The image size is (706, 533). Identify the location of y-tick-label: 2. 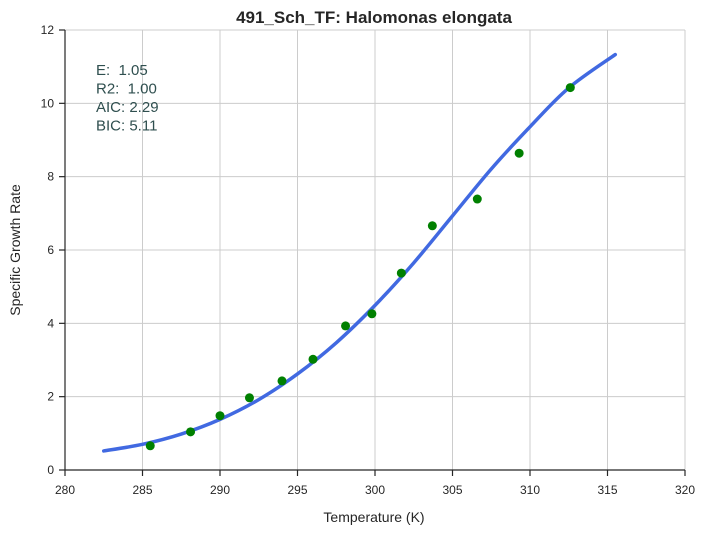
(50, 397).